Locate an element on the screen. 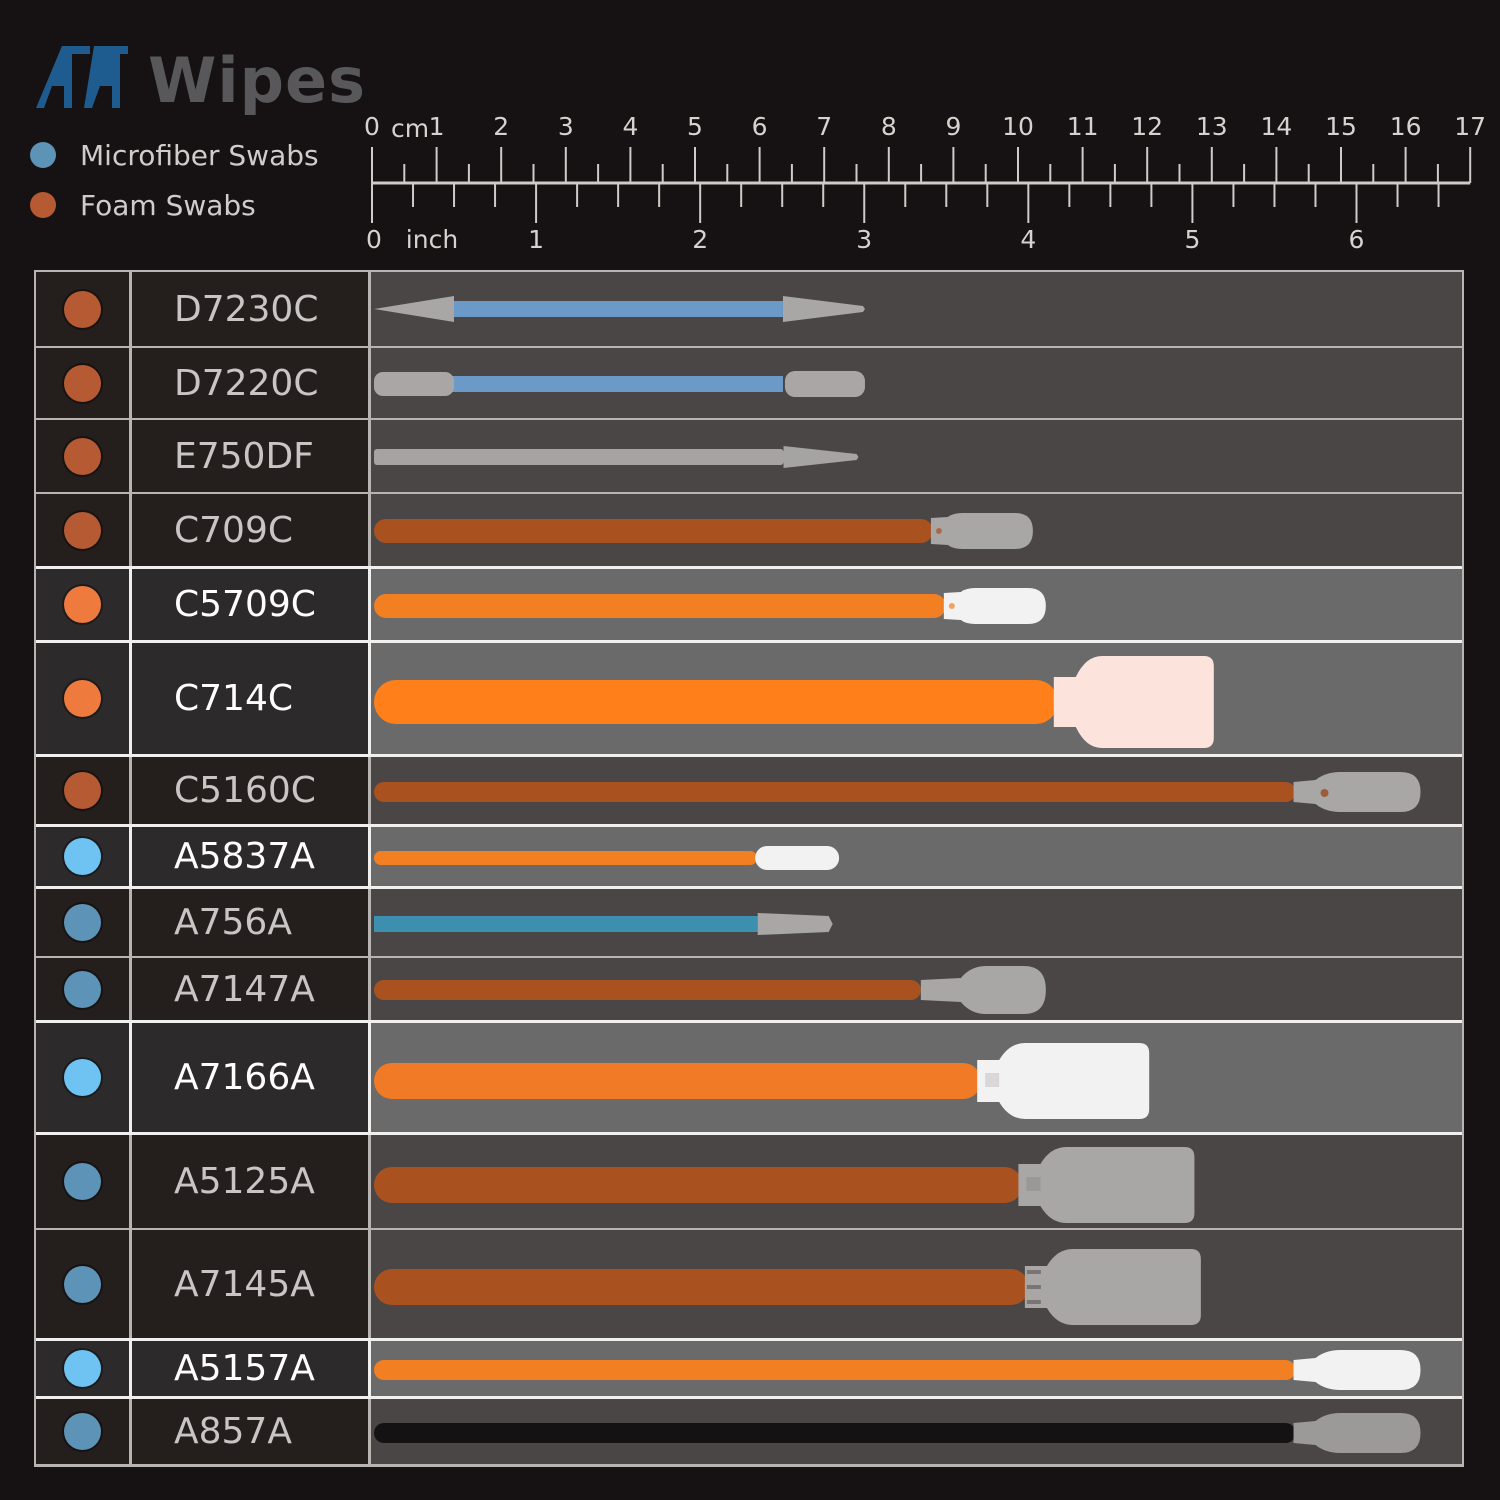 The height and width of the screenshot is (1500, 1500). model-name: A7145A is located at coordinates (244, 1284).